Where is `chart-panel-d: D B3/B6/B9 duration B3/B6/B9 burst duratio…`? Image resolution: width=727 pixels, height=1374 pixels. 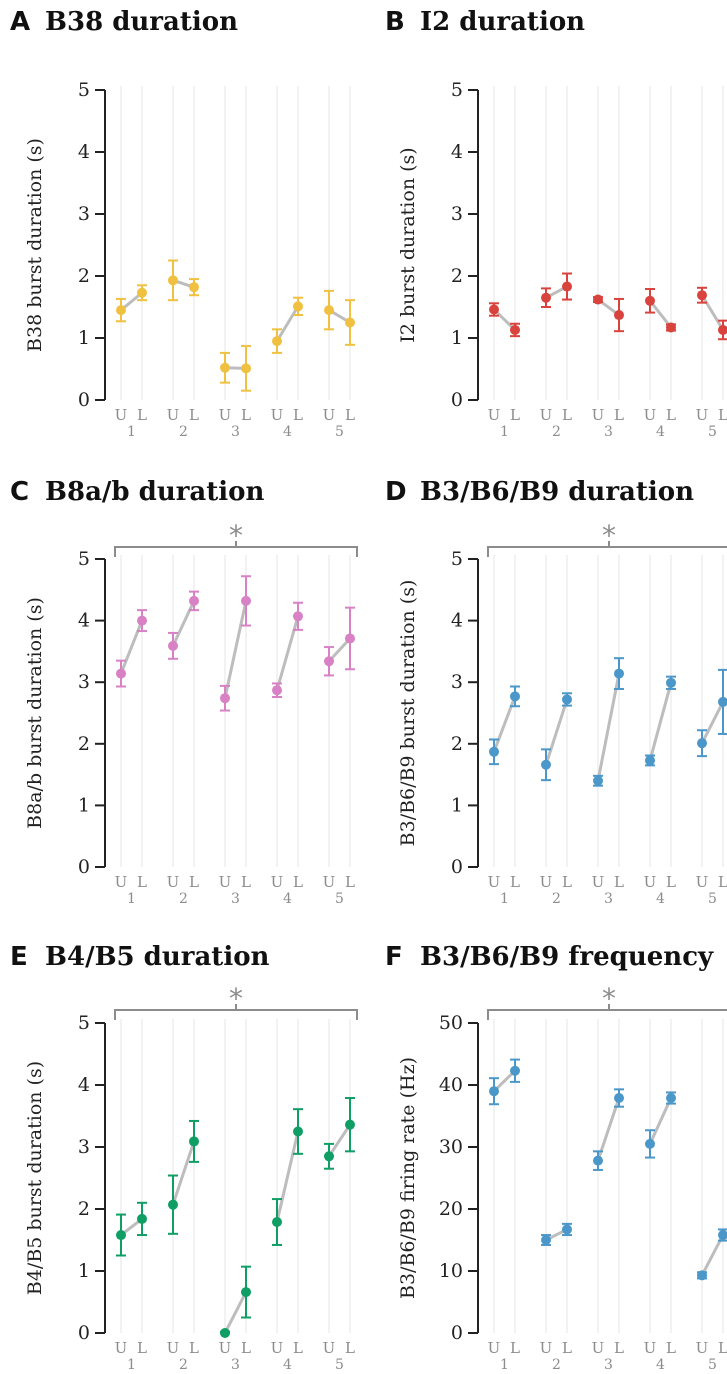 chart-panel-d: D B3/B6/B9 duration B3/B6/B9 burst duratio… is located at coordinates (556, 692).